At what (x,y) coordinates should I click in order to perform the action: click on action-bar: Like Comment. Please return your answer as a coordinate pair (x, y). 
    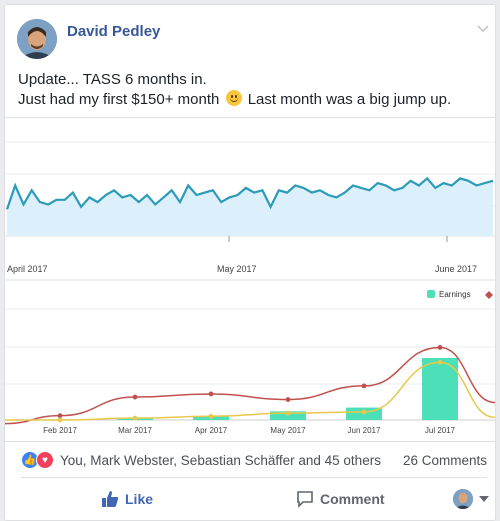
    Looking at the image, I should click on (253, 499).